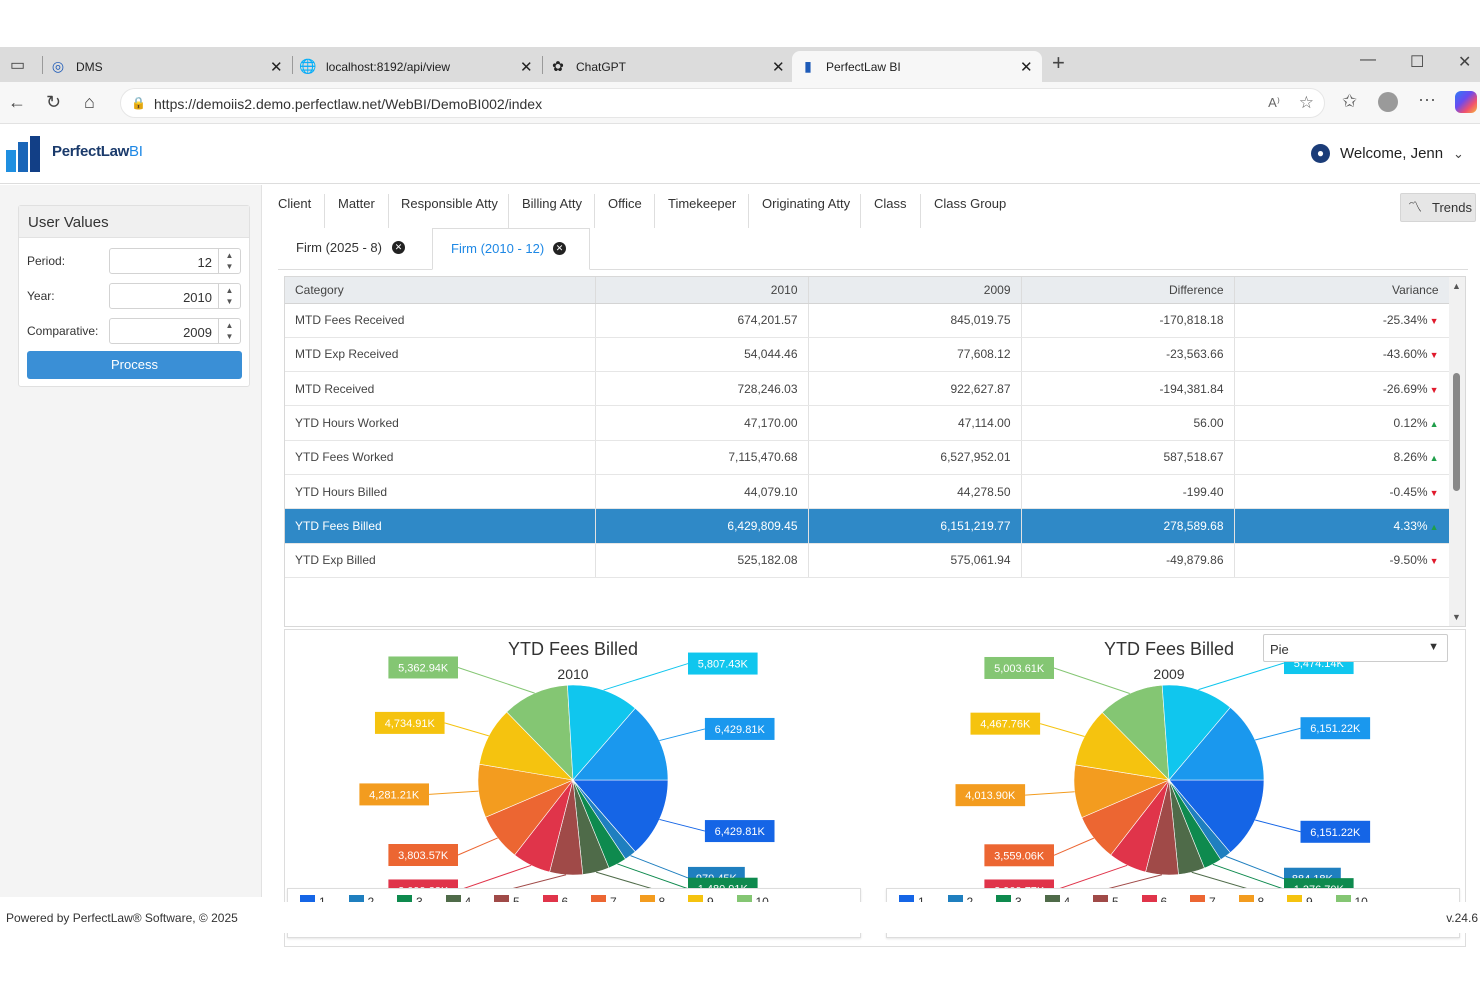  What do you see at coordinates (449, 203) in the screenshot?
I see `tab-responsible-atty: Responsible Atty` at bounding box center [449, 203].